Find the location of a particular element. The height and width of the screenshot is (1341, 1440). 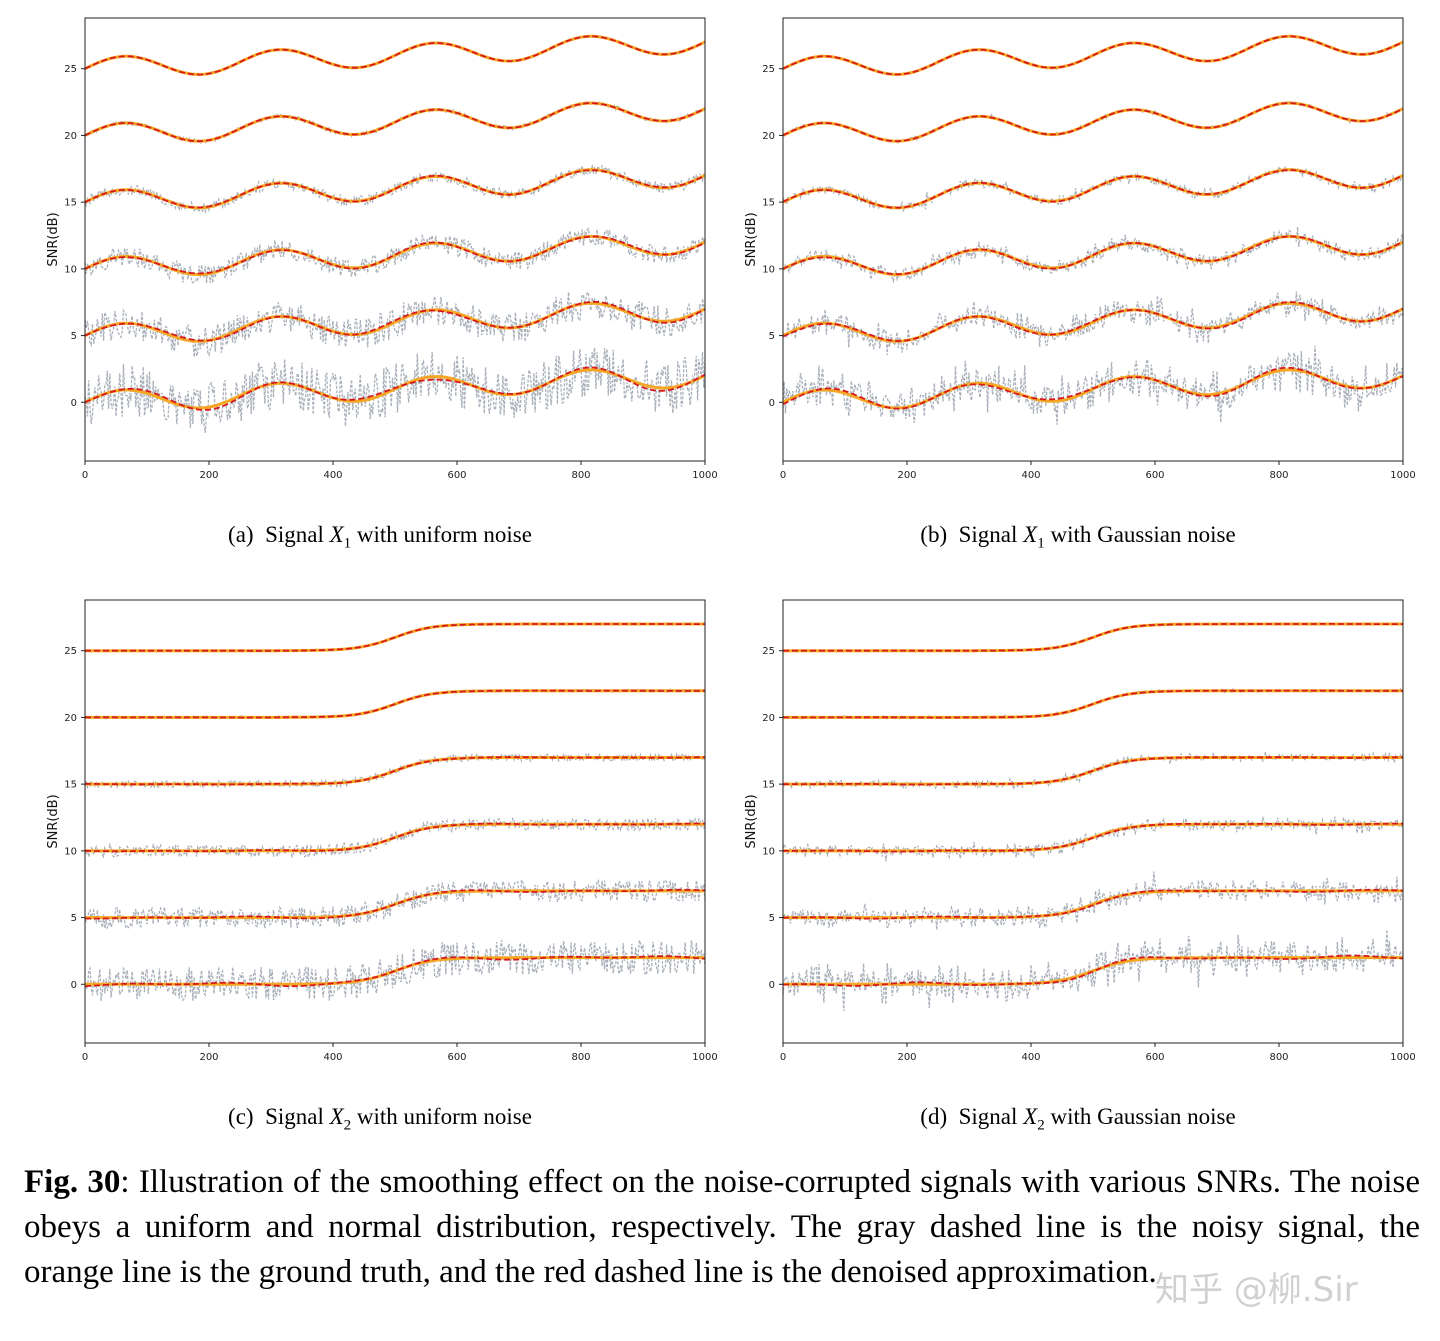

subcaption-sub: 2 is located at coordinates (347, 1125).